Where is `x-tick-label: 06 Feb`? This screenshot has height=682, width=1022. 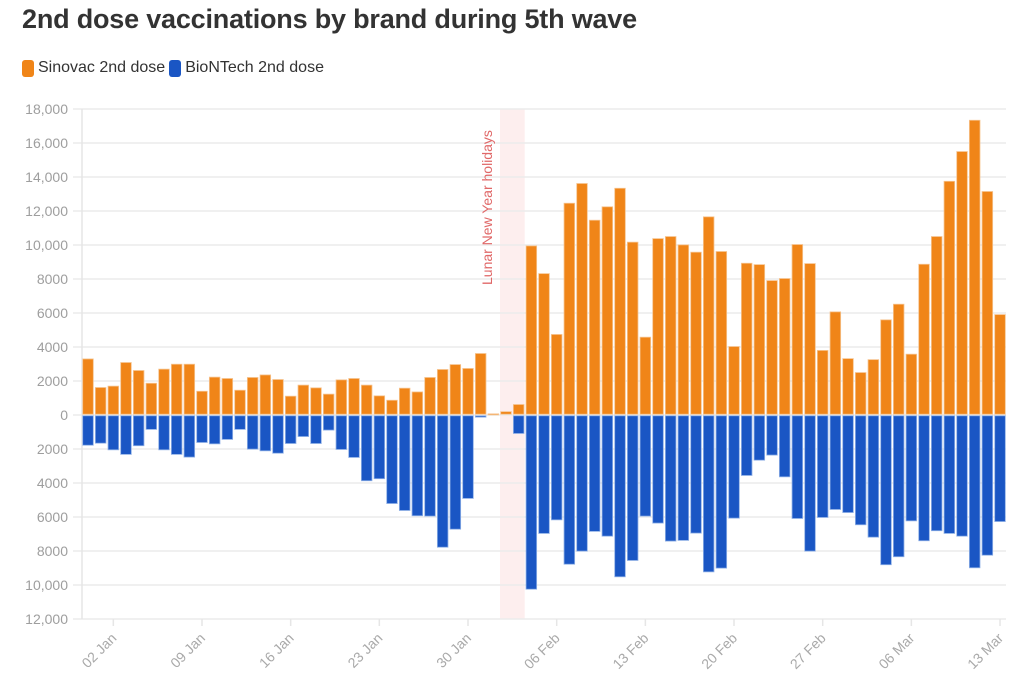 x-tick-label: 06 Feb is located at coordinates (542, 651).